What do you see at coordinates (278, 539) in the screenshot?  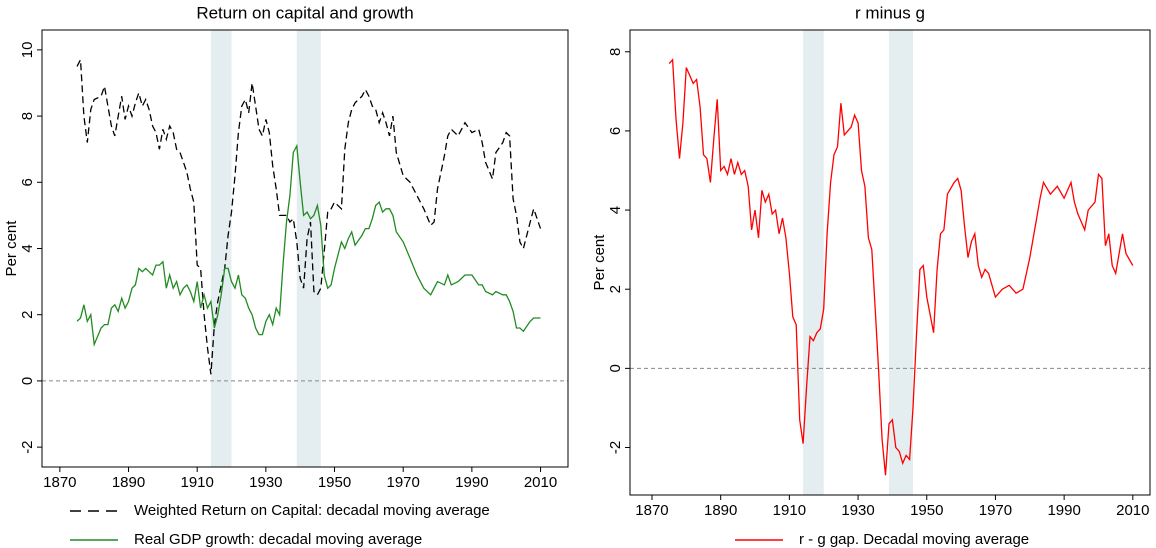 I see `legend-label: Real GDP growth: decadal moving average` at bounding box center [278, 539].